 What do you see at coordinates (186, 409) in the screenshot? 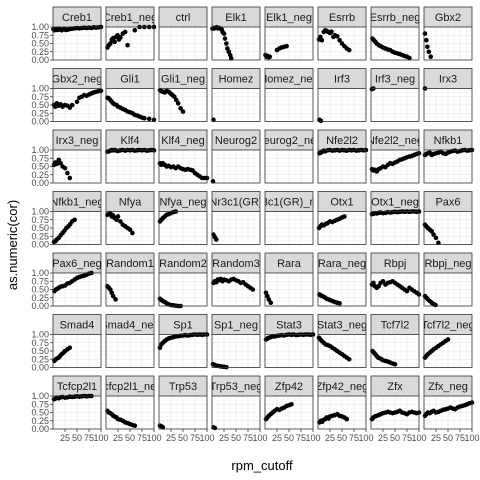
I see `facet-panel: Trp53 25 50 75 100` at bounding box center [186, 409].